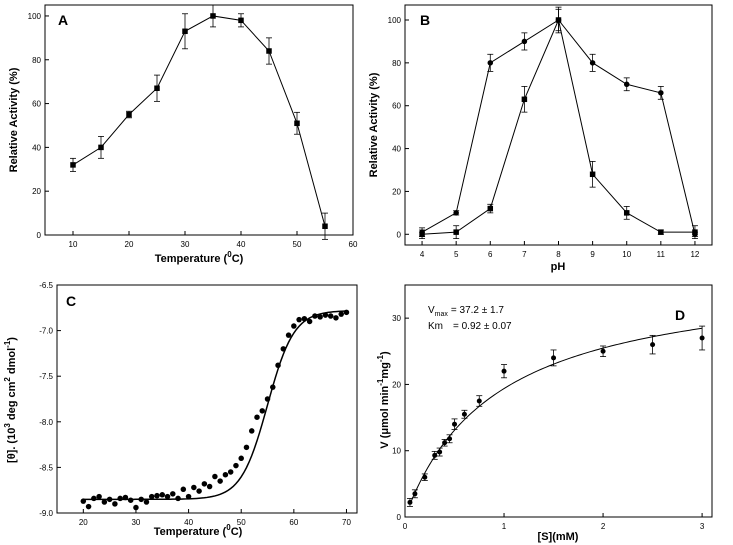 This screenshot has height=545, width=733. What do you see at coordinates (215, 405) in the screenshot?
I see `panel-c-fit-curve` at bounding box center [215, 405].